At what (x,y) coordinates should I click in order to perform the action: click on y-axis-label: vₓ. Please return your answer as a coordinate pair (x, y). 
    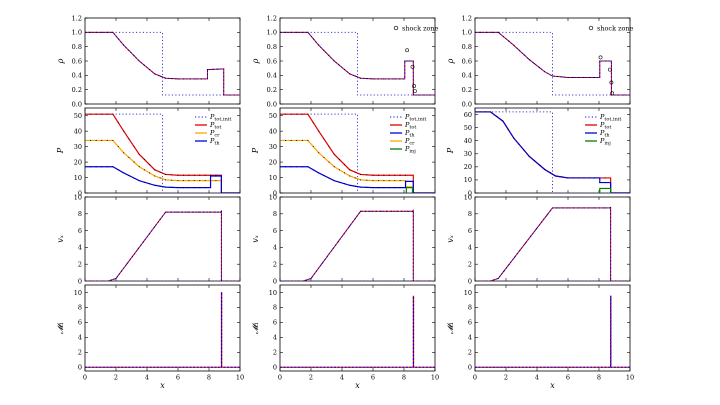
    Looking at the image, I should click on (255, 239).